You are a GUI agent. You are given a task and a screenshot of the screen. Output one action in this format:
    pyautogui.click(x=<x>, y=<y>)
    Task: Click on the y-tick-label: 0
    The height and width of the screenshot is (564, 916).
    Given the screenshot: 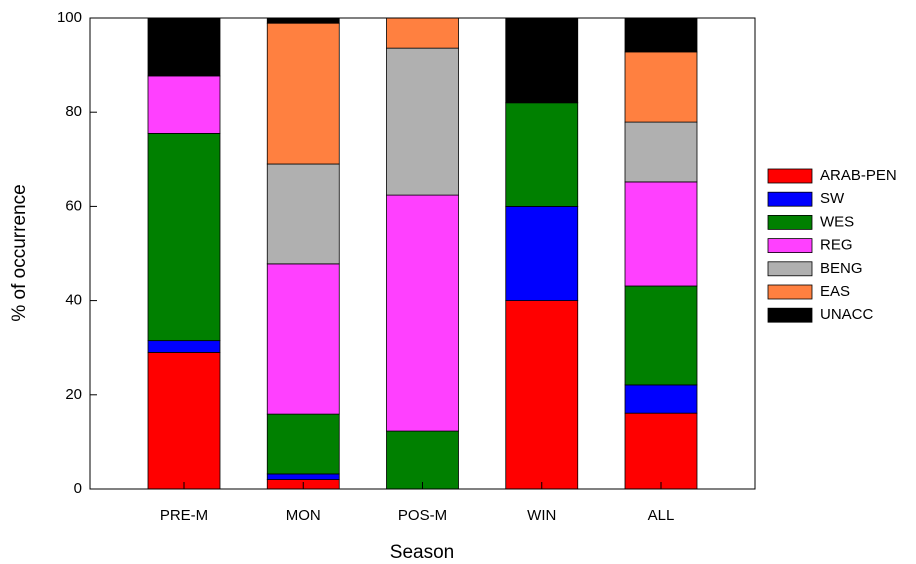 What is the action you would take?
    pyautogui.click(x=78, y=488)
    